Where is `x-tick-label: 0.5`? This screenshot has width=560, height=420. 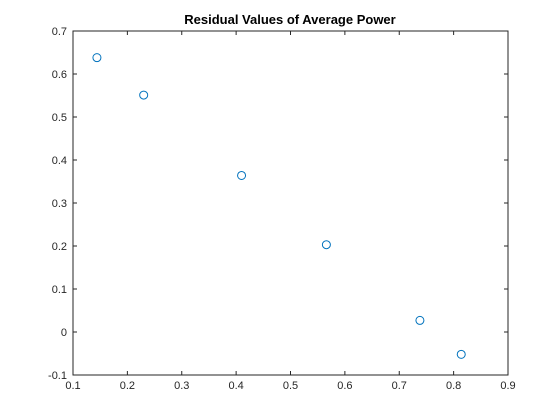 x-tick-label: 0.5 is located at coordinates (290, 386).